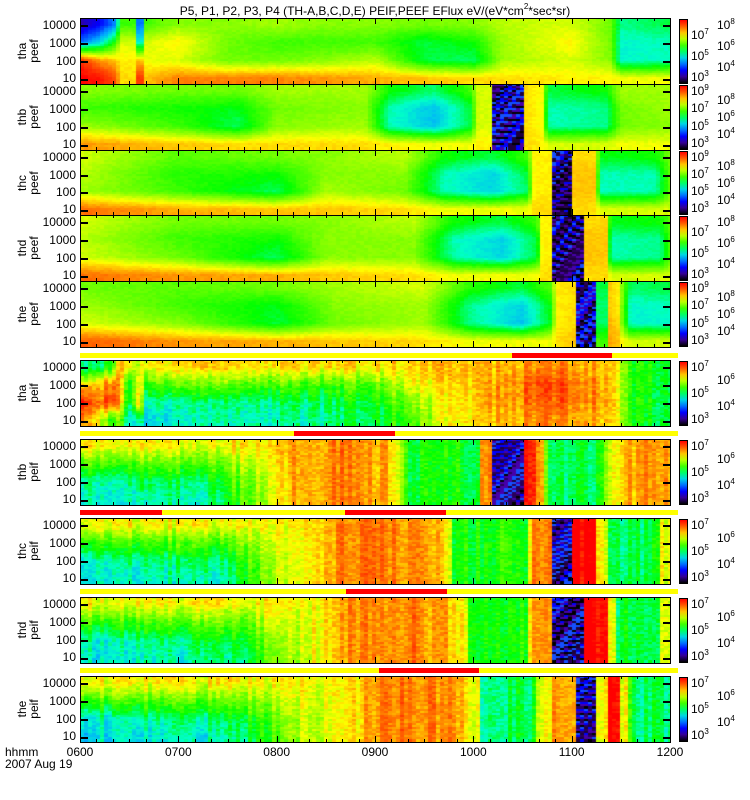 This screenshot has height=800, width=750. I want to click on y-tick-label: 10000, so click(59, 156).